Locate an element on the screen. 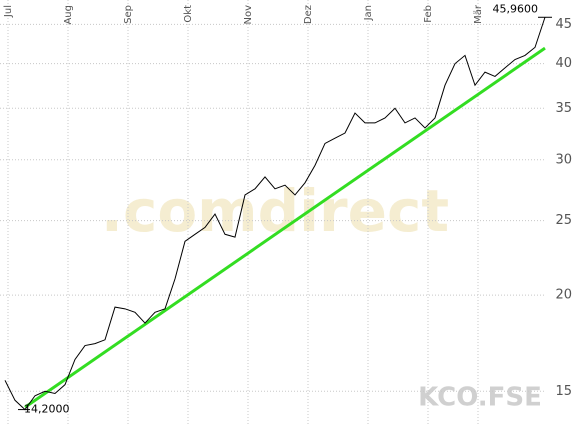 The image size is (578, 424). y-tick-label: 30 is located at coordinates (563, 159).